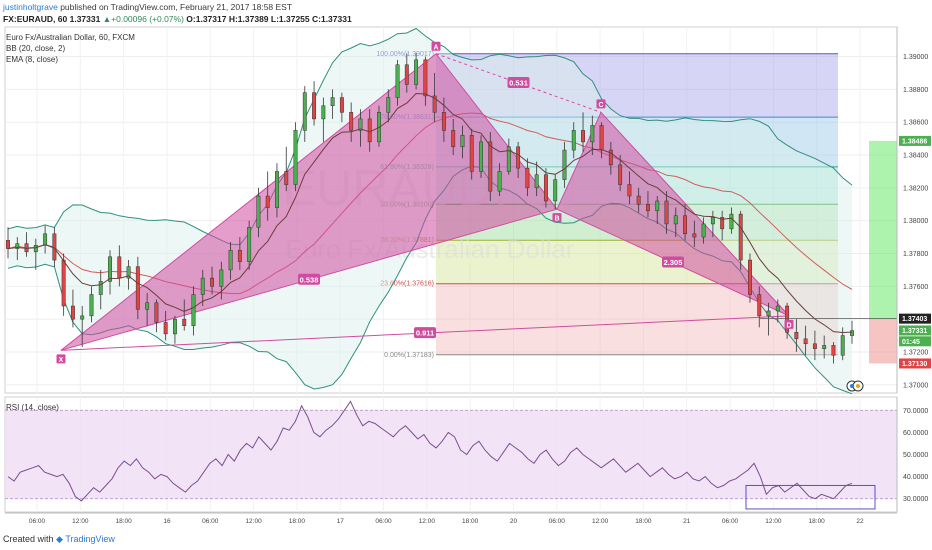 Image resolution: width=932 pixels, height=550 pixels. I want to click on time-tick-label: 21, so click(687, 521).